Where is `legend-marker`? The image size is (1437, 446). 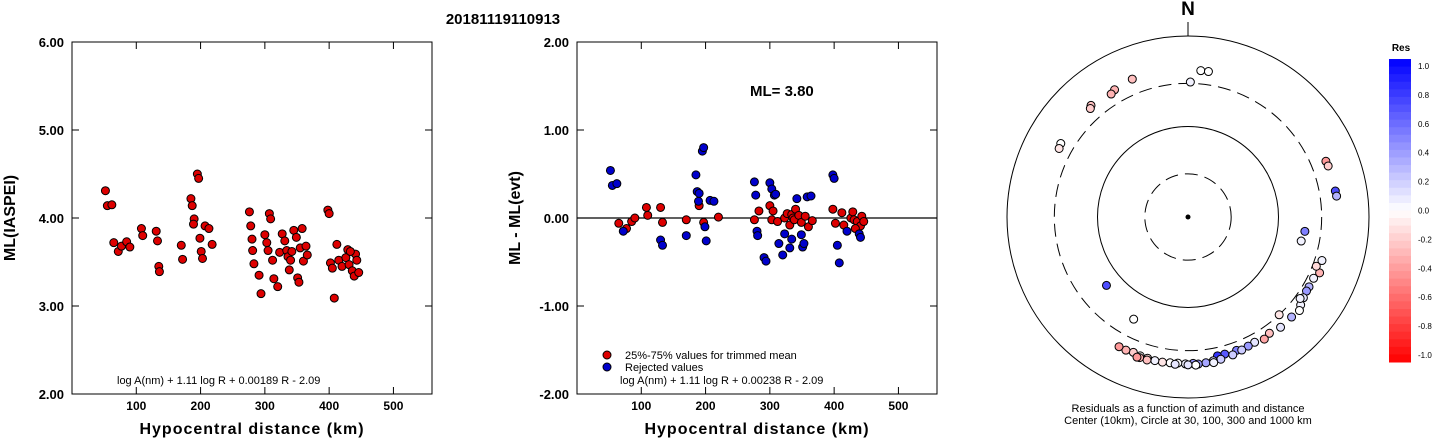 legend-marker is located at coordinates (607, 355).